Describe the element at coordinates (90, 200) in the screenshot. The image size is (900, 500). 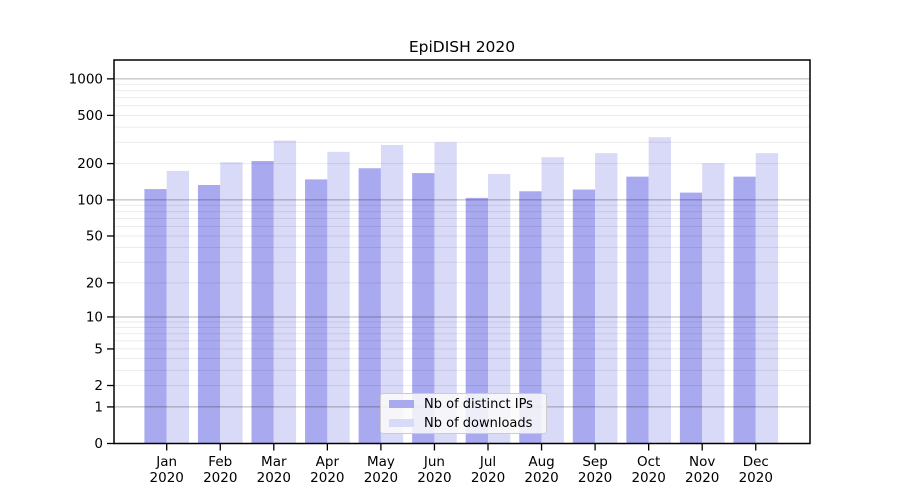
I see `y-tick-label: 100` at that location.